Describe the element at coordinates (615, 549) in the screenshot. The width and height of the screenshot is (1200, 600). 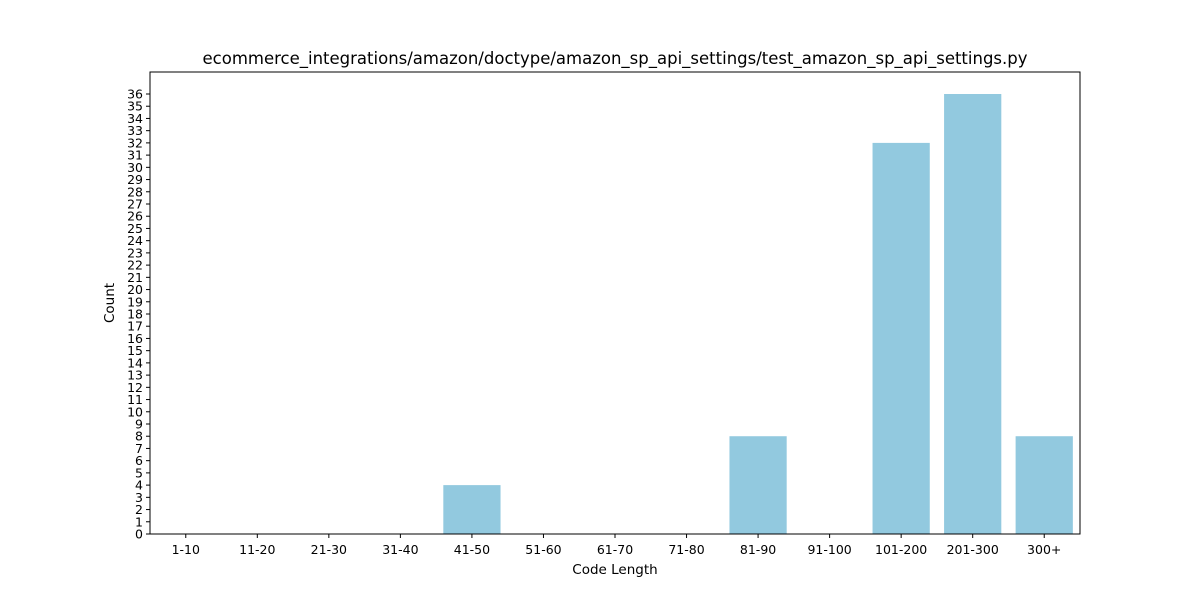
I see `x-tick-label: 61-70` at that location.